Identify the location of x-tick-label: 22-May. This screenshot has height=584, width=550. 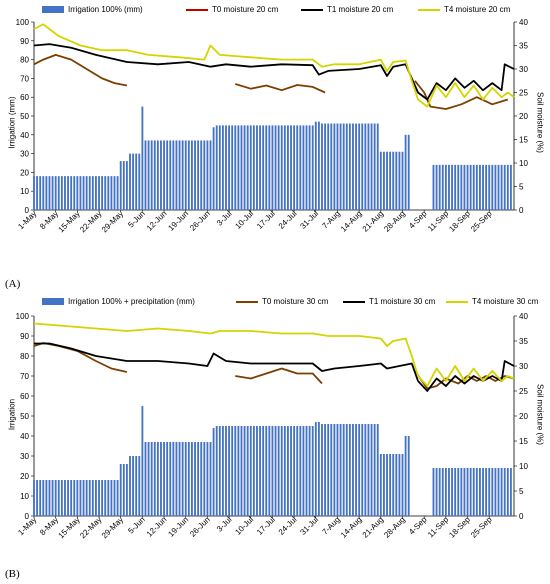
(90, 221).